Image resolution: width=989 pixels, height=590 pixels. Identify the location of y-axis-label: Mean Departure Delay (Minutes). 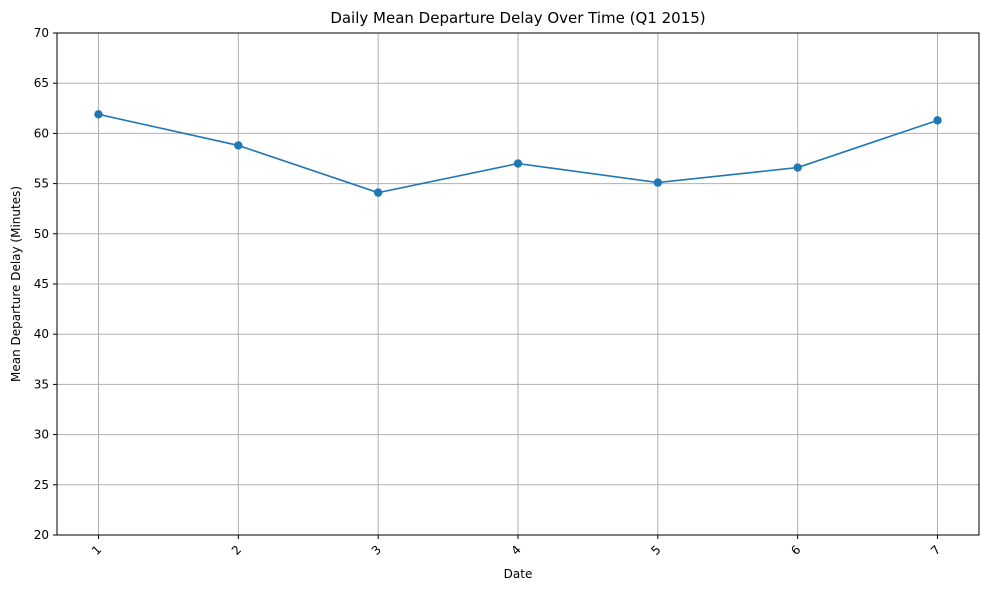
(16, 284).